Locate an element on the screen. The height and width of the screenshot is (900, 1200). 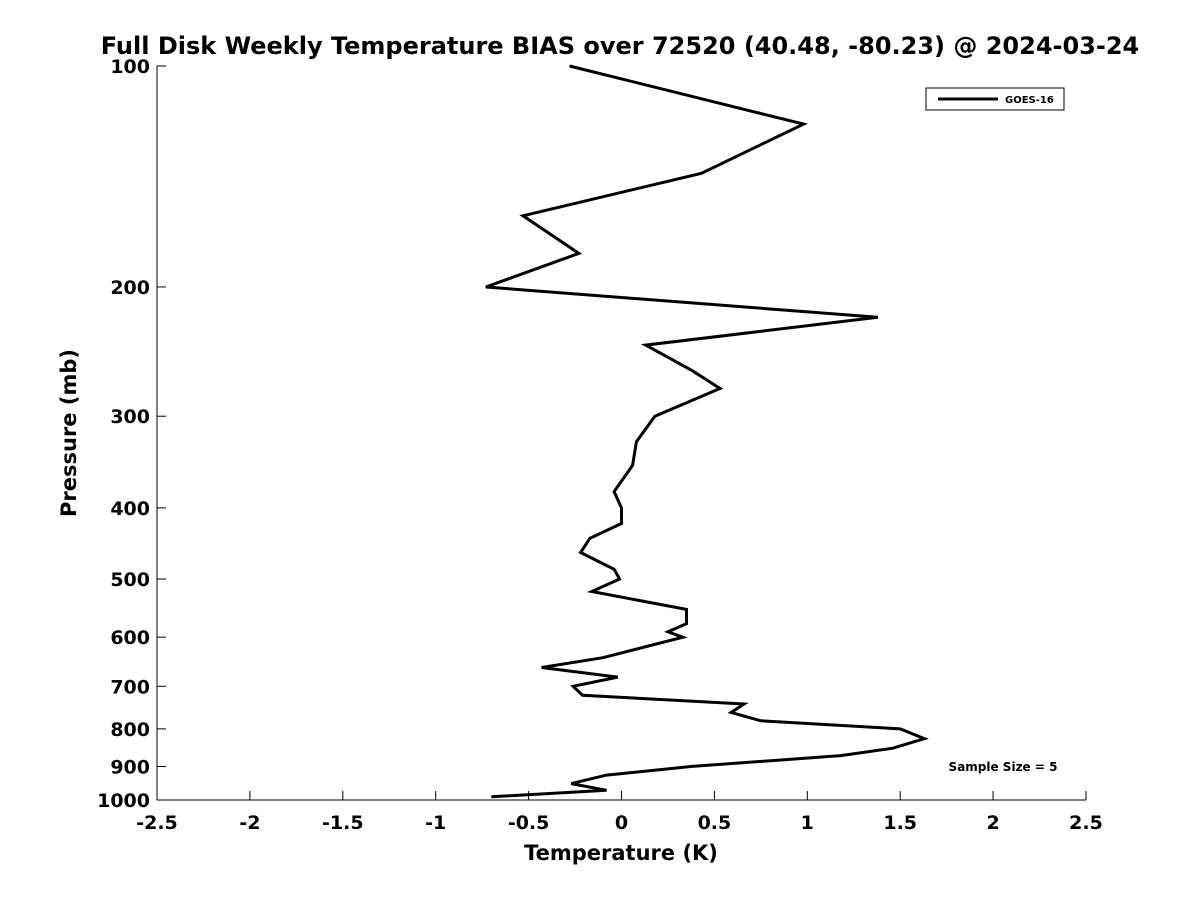
y-tick-label: 200 is located at coordinates (130, 288).